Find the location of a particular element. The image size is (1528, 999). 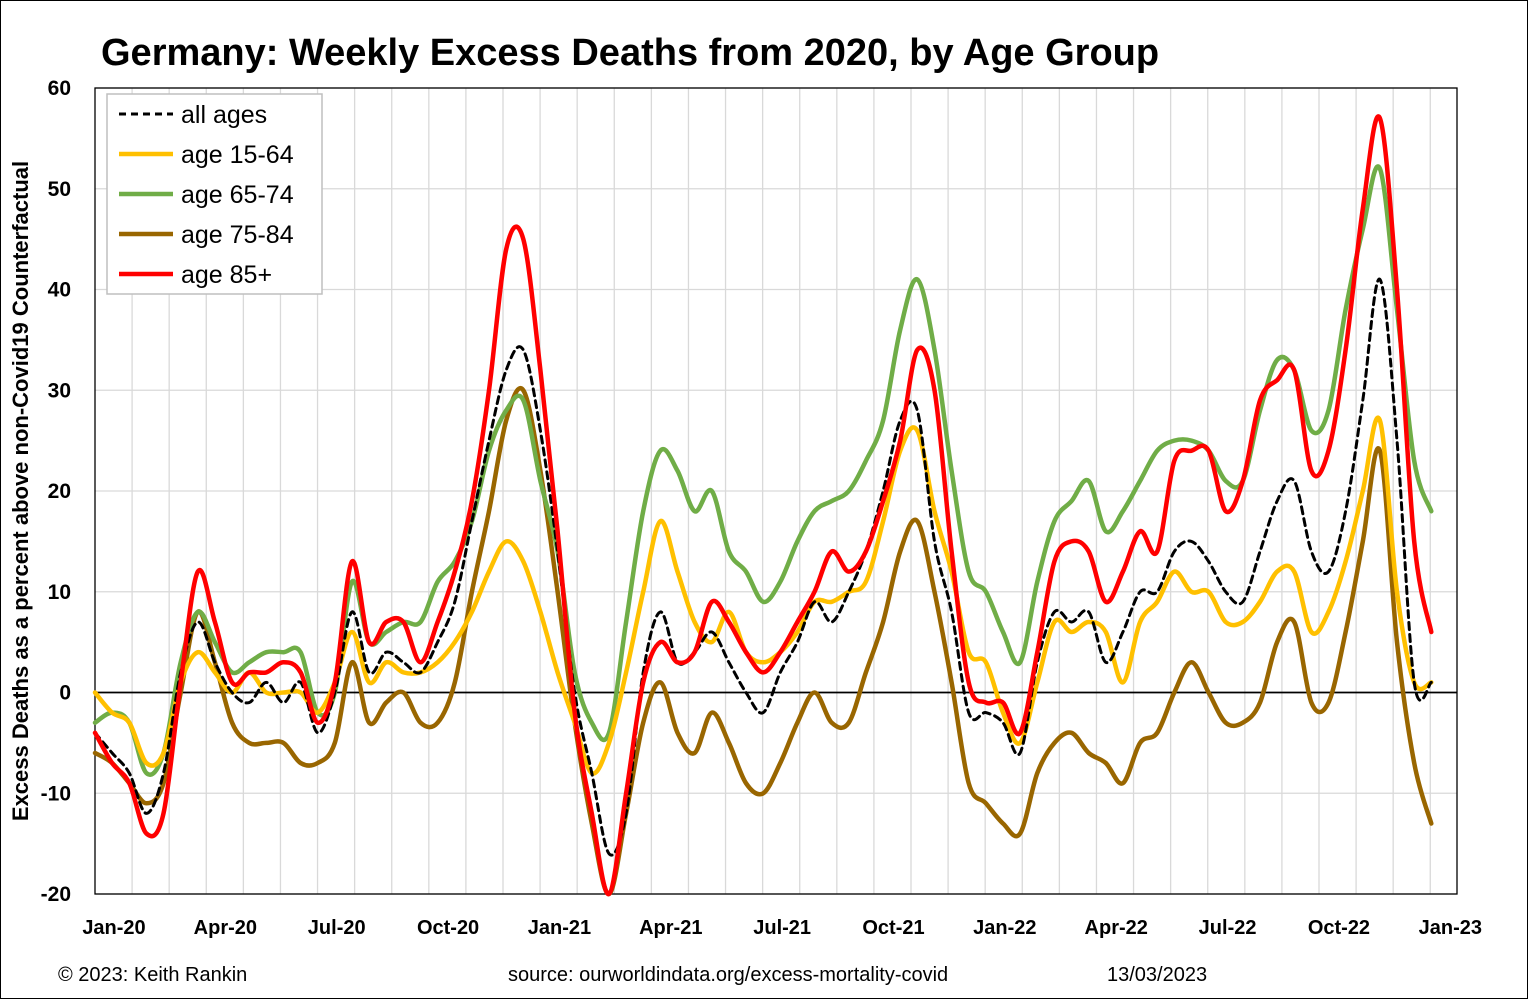

x-tick-label: Apr-22 is located at coordinates (1116, 928).